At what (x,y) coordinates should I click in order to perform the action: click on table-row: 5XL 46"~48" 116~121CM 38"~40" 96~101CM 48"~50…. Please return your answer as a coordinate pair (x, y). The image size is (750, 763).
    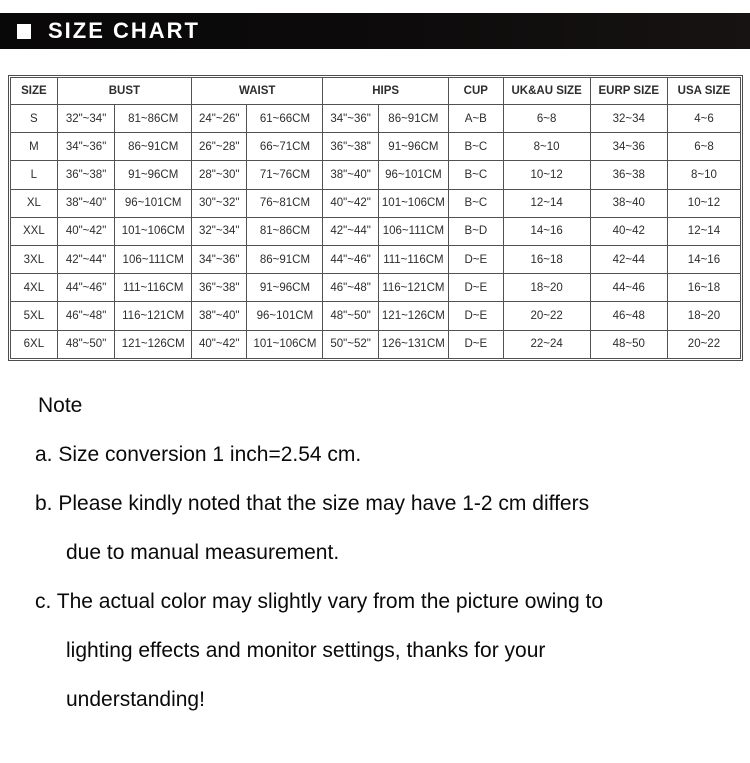
    Looking at the image, I should click on (376, 316).